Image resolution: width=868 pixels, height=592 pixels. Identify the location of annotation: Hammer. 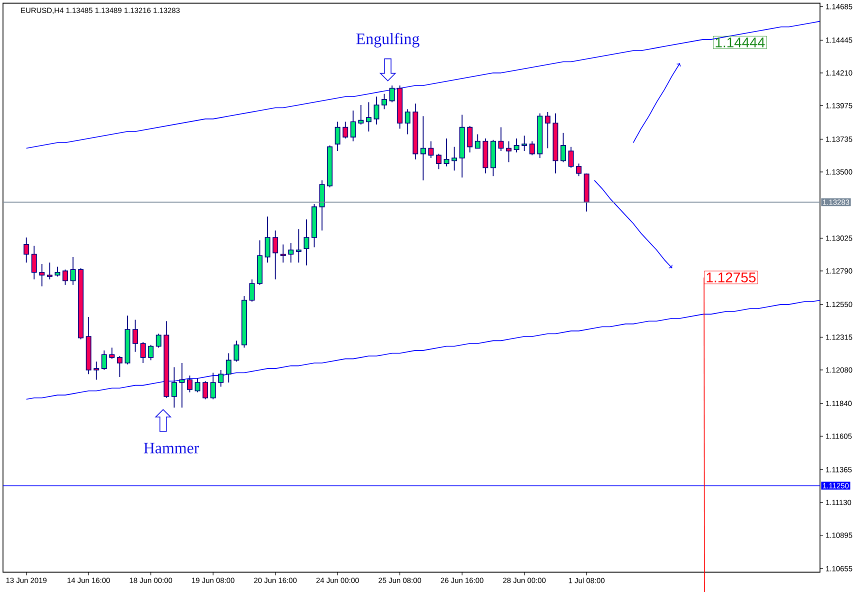
(172, 448).